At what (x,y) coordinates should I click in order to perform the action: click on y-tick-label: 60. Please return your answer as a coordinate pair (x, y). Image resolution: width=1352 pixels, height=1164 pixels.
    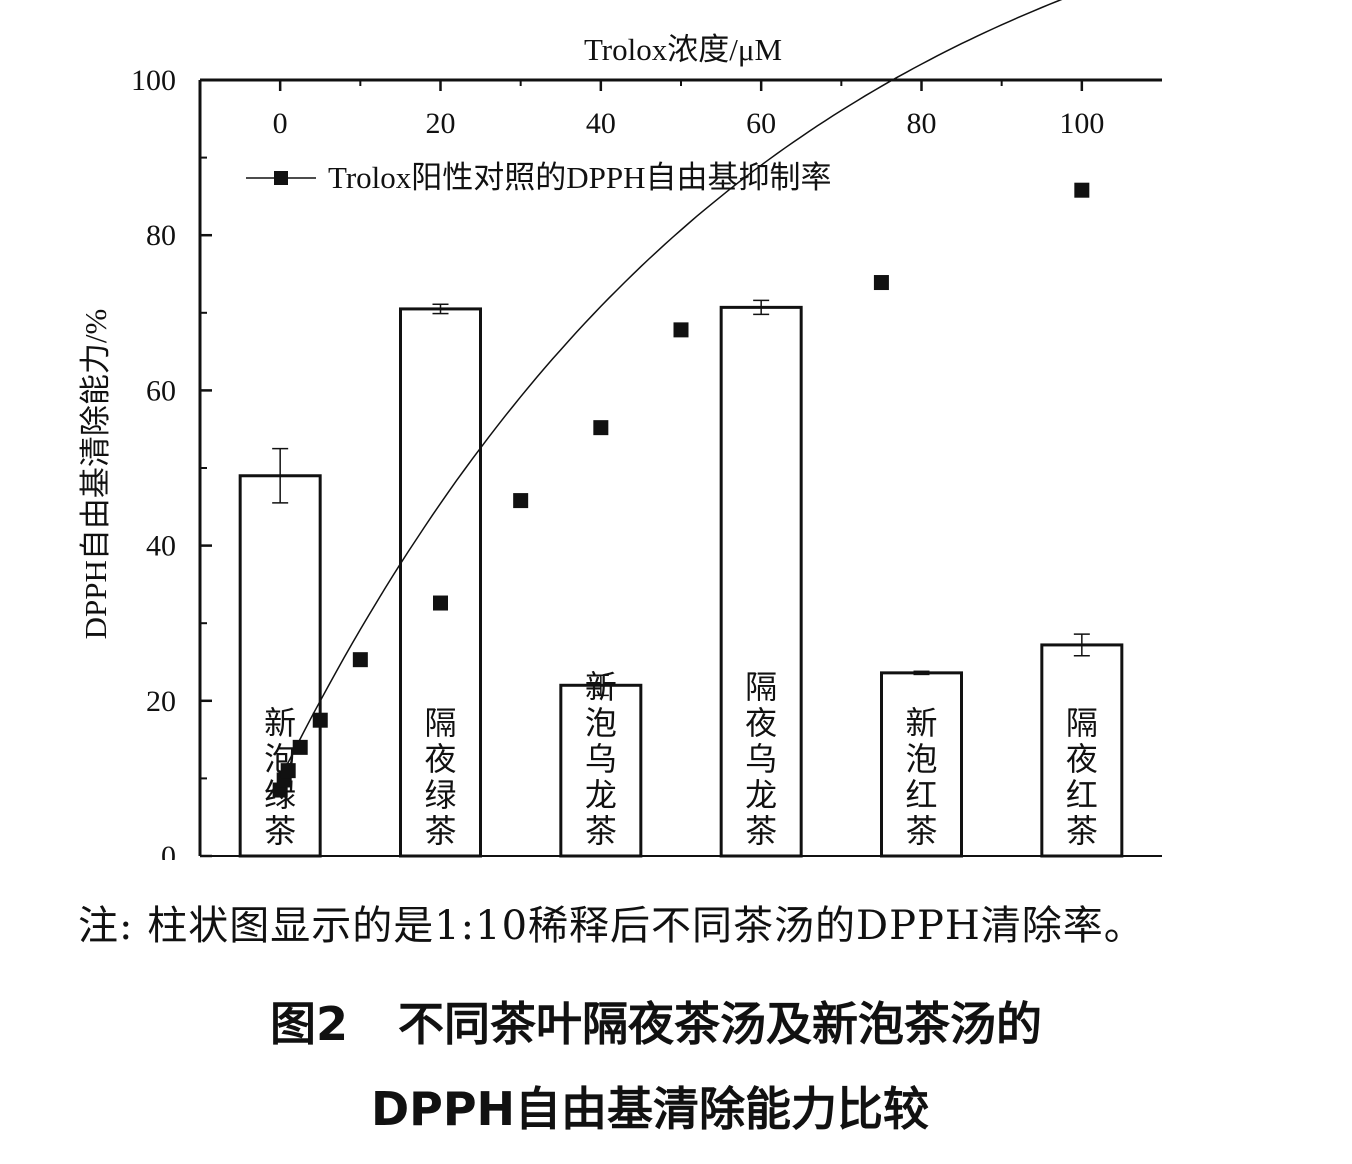
    Looking at the image, I should click on (161, 390).